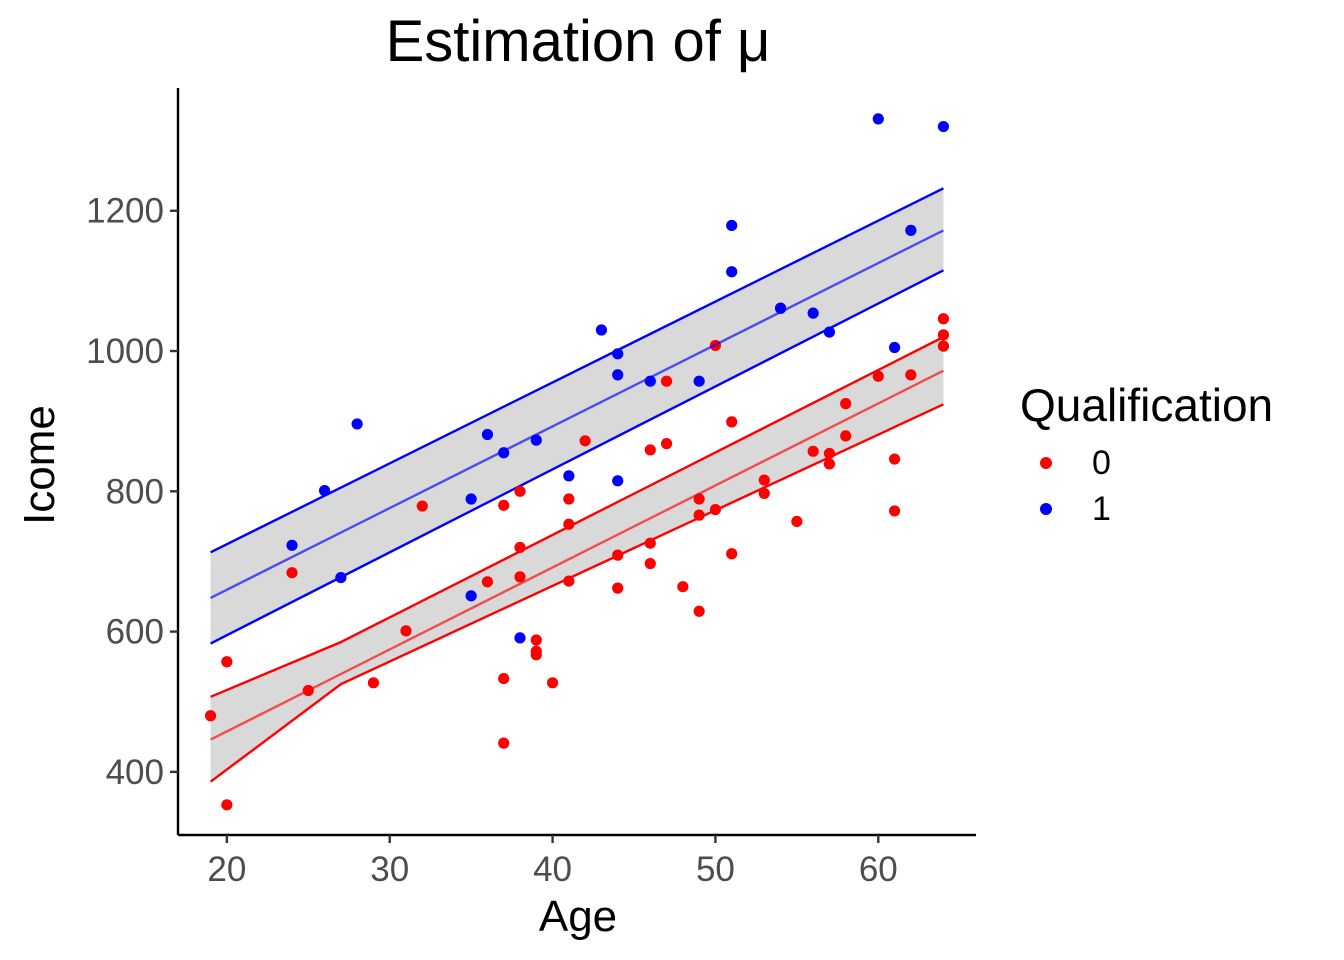  I want to click on x-axis-label: Age, so click(578, 916).